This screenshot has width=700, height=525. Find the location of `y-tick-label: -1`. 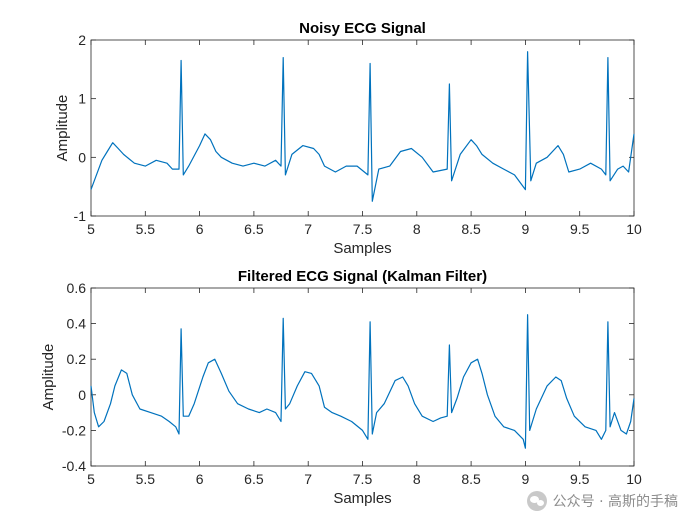

y-tick-label: -1 is located at coordinates (80, 216).